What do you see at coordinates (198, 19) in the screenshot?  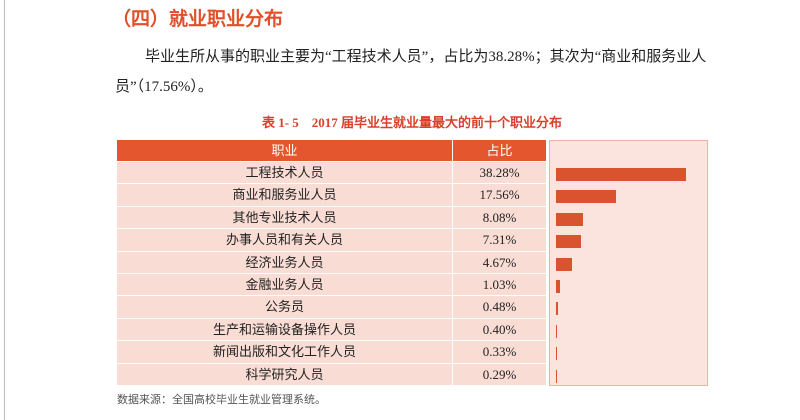 I see `section-heading: （四）就业职业分布` at bounding box center [198, 19].